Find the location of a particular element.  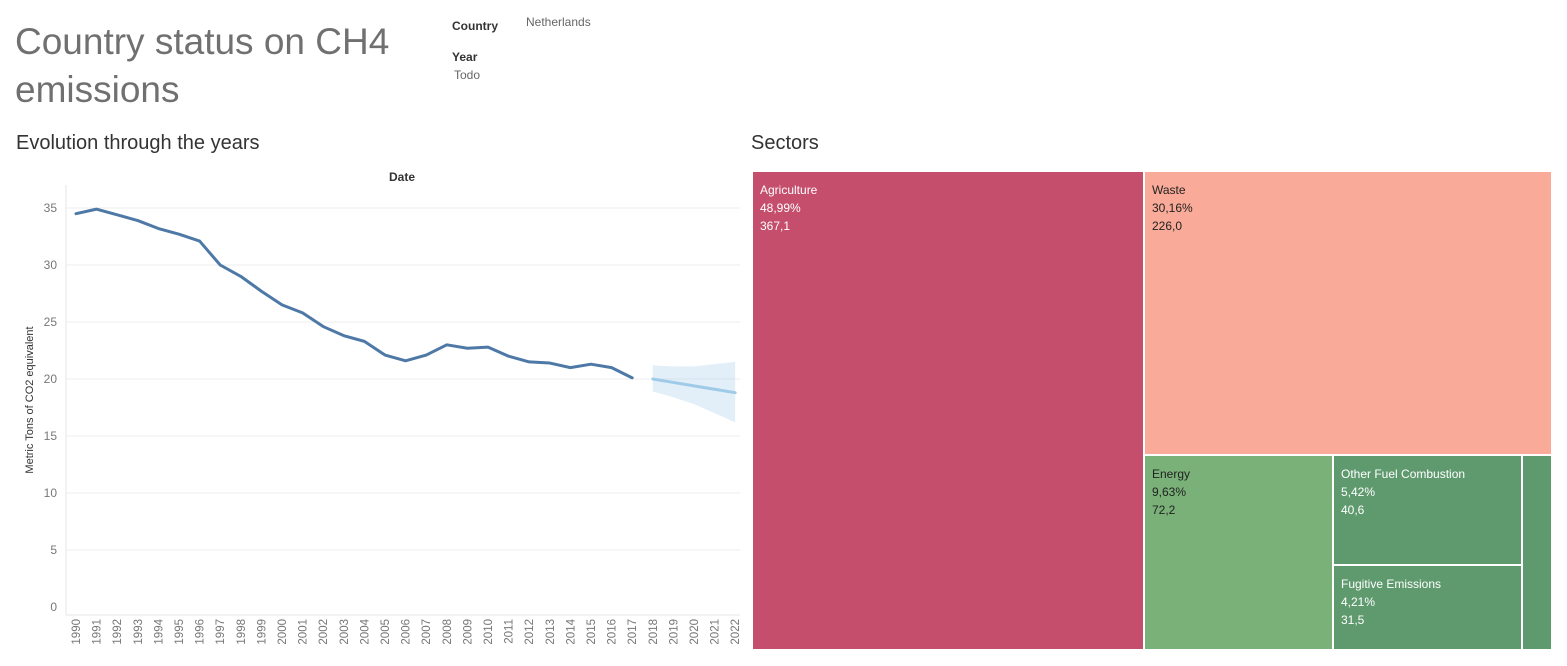

y-tick-label: 15 is located at coordinates (51, 436).